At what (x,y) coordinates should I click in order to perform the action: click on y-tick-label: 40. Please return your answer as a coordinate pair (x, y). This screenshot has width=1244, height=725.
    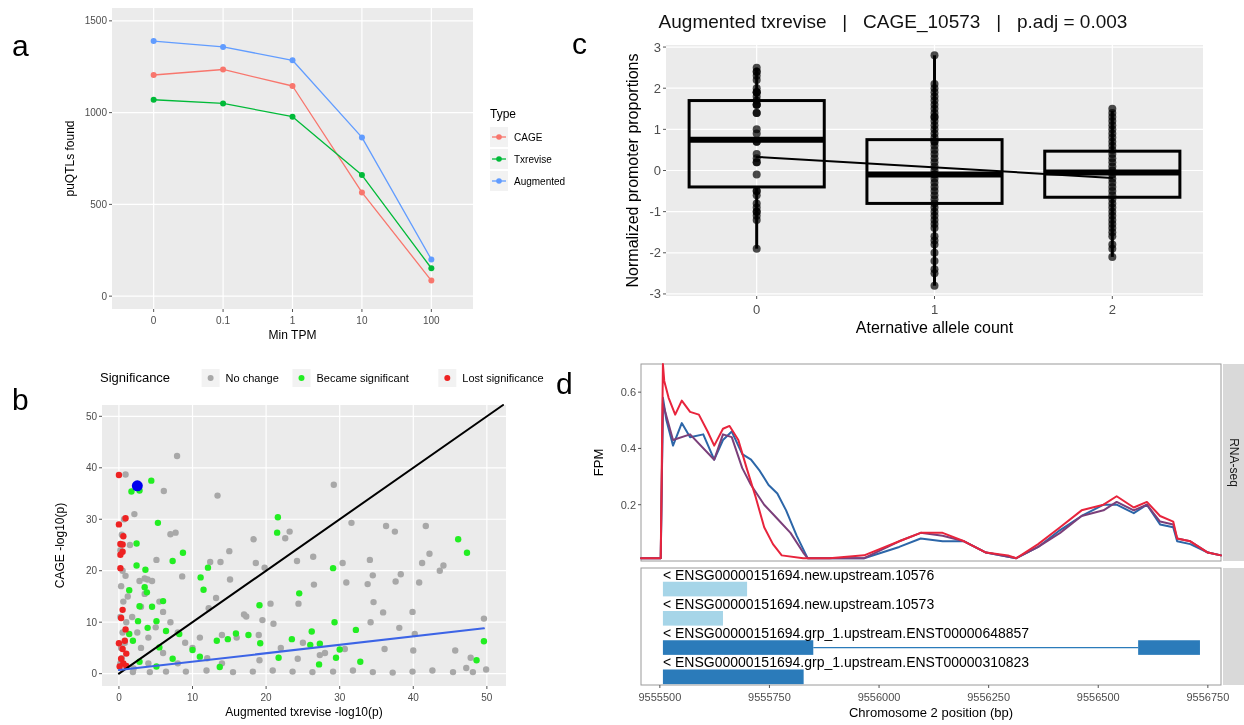
    Looking at the image, I should click on (91, 468).